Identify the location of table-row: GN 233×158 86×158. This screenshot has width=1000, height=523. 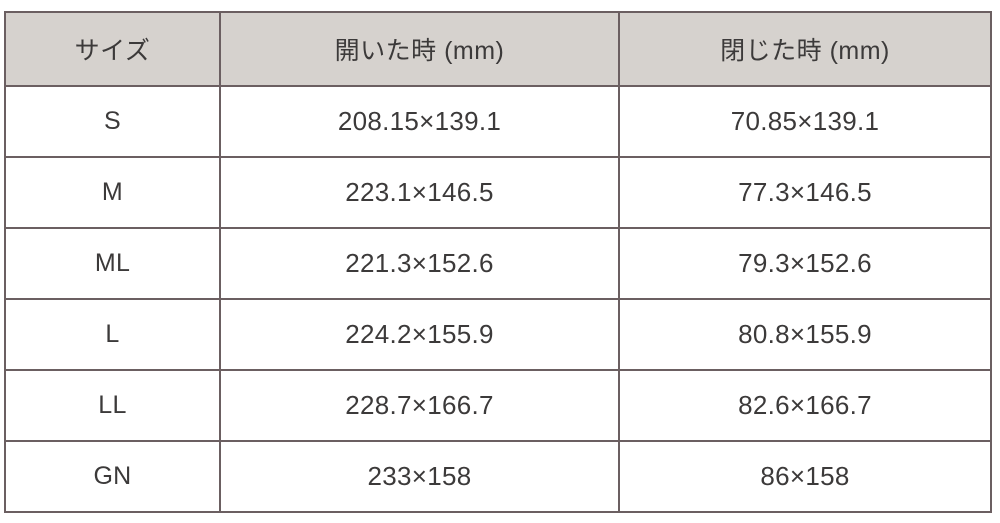
(498, 476).